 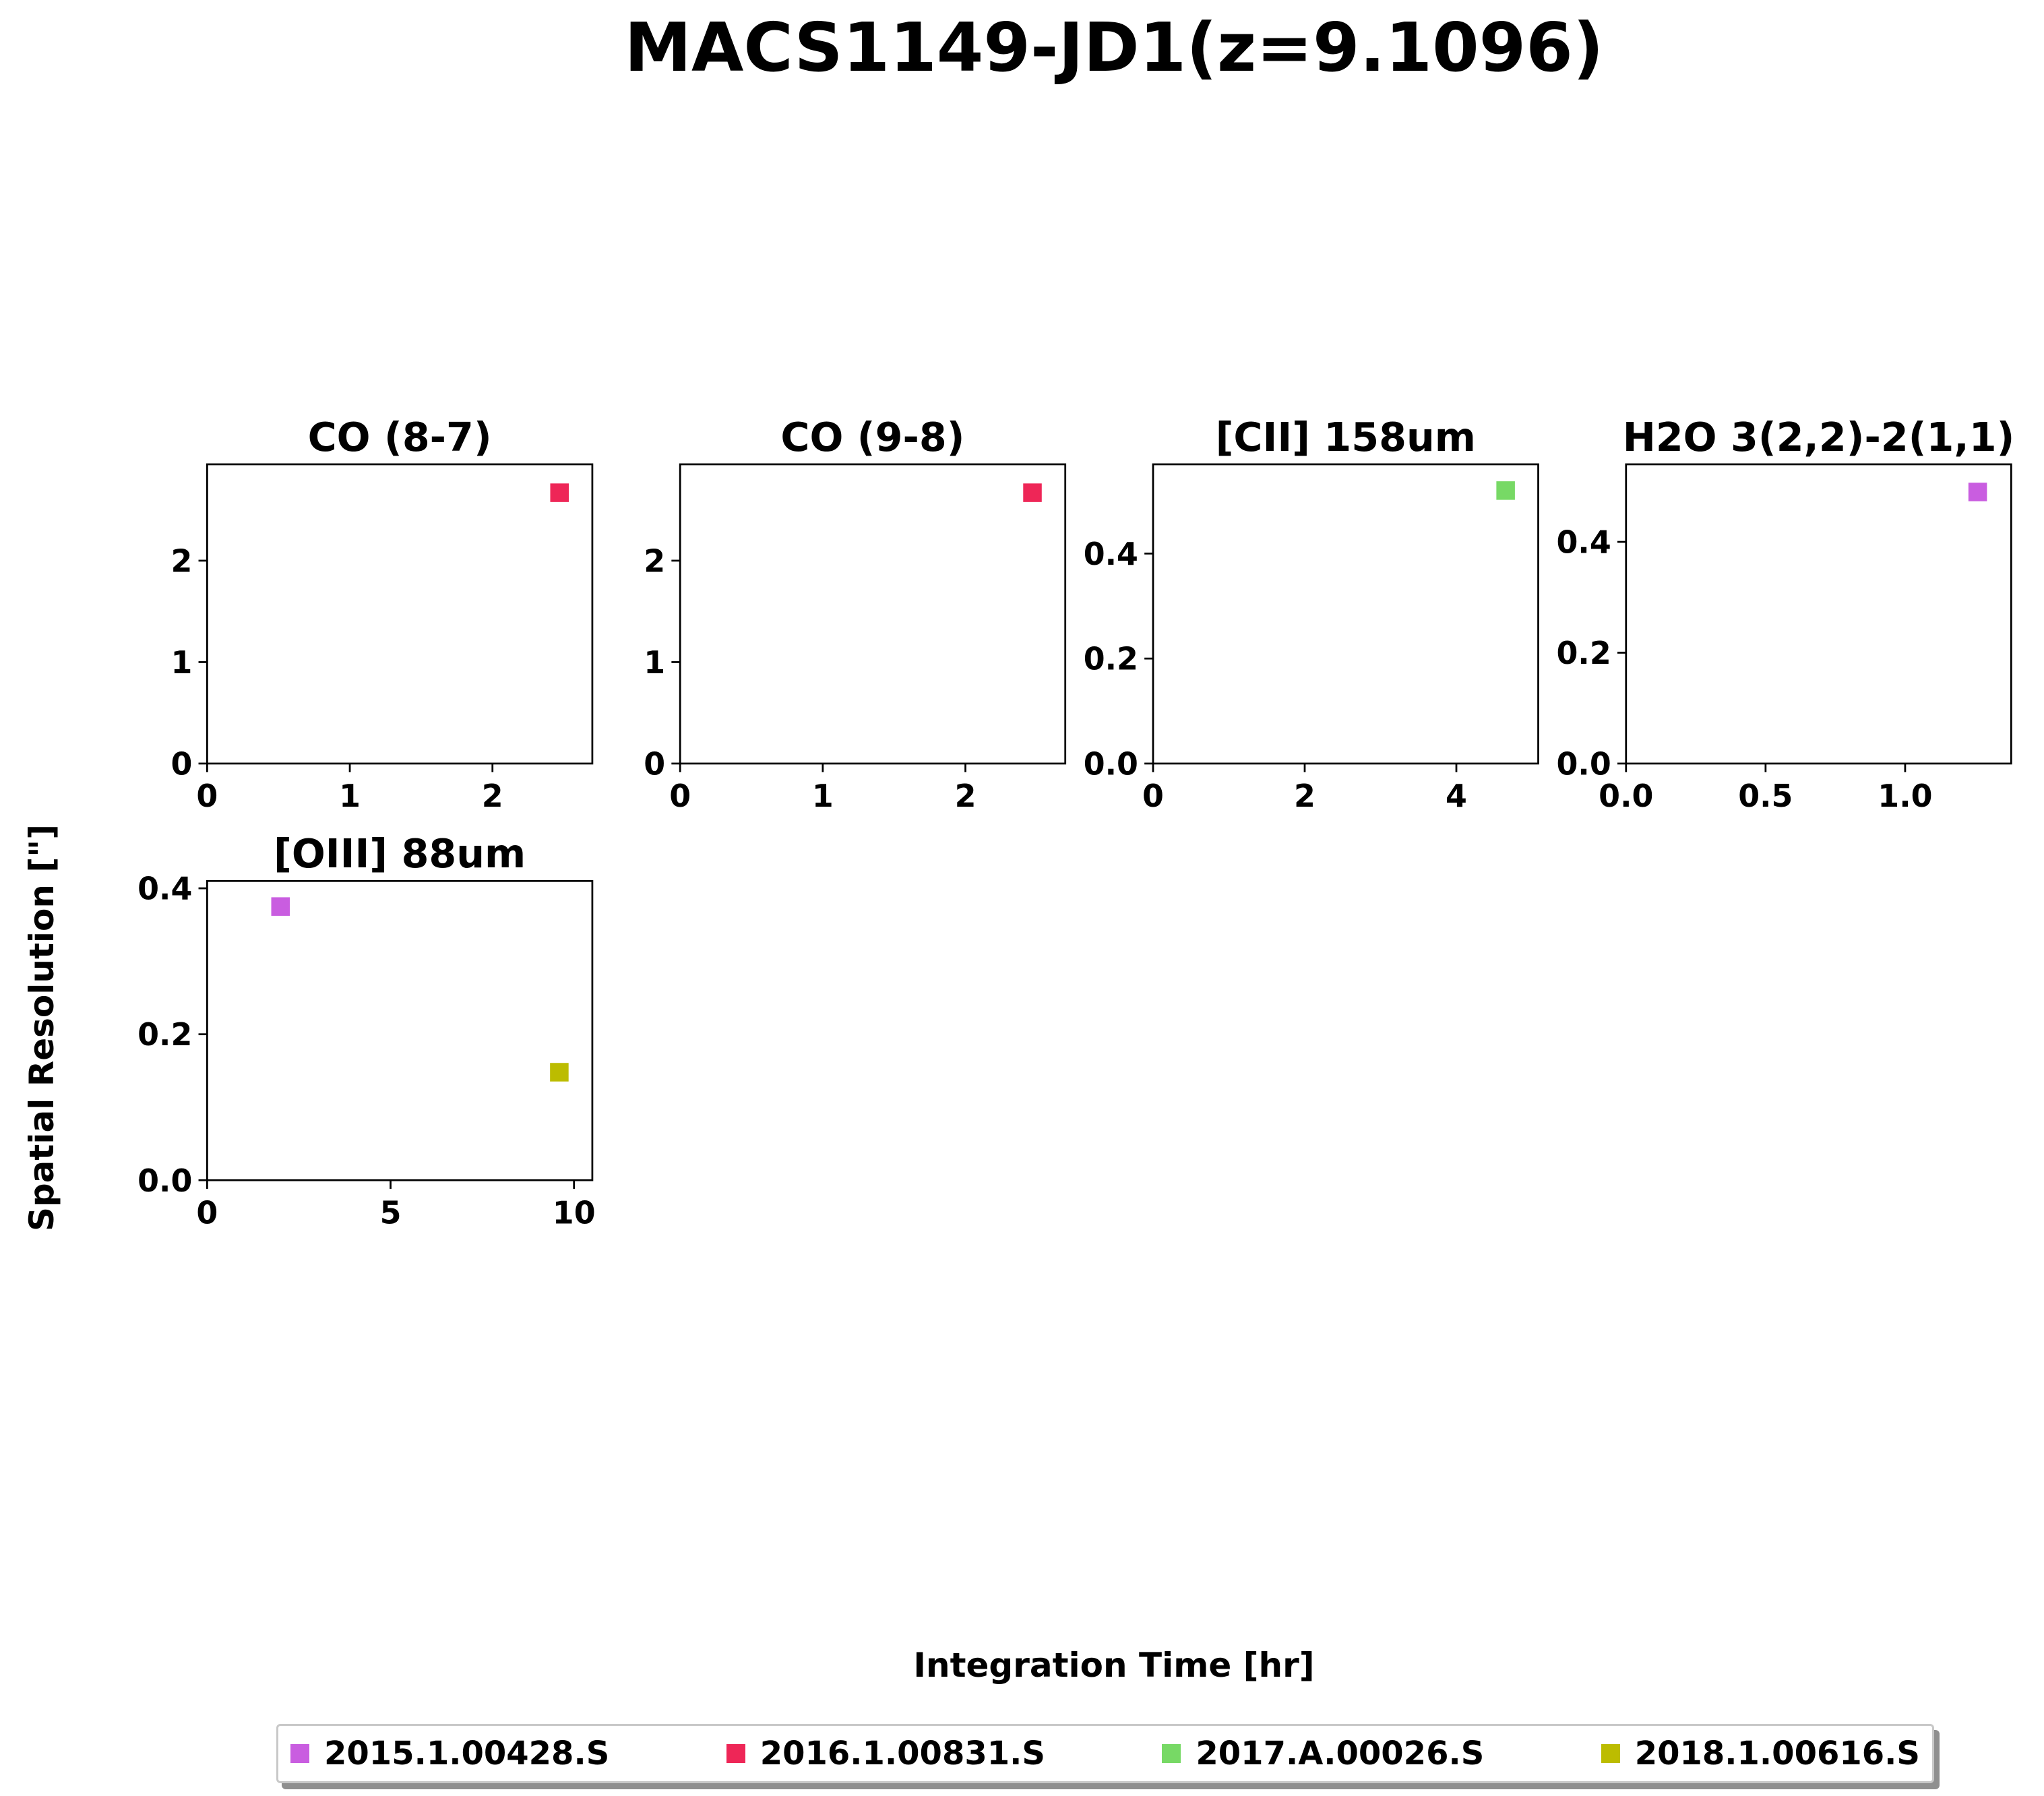 I want to click on y-axis-label: Spatial Resolution ["], so click(x=41, y=1028).